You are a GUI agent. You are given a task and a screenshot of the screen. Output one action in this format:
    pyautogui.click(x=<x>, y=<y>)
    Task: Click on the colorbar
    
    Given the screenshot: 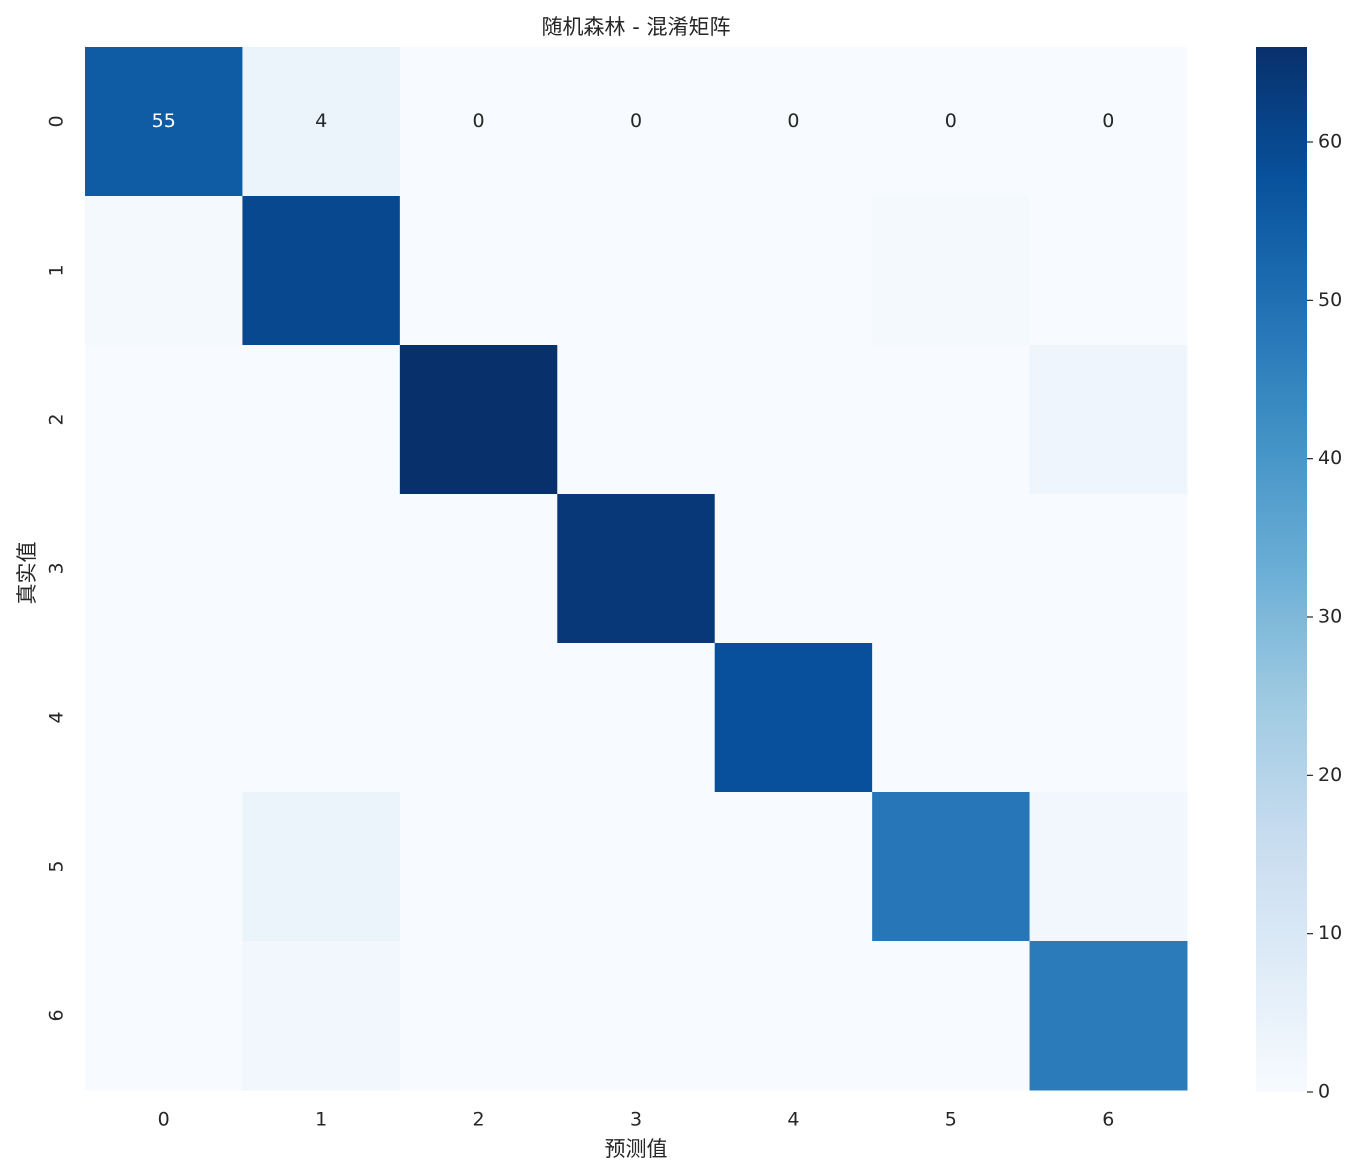 What is the action you would take?
    pyautogui.click(x=1281, y=569)
    